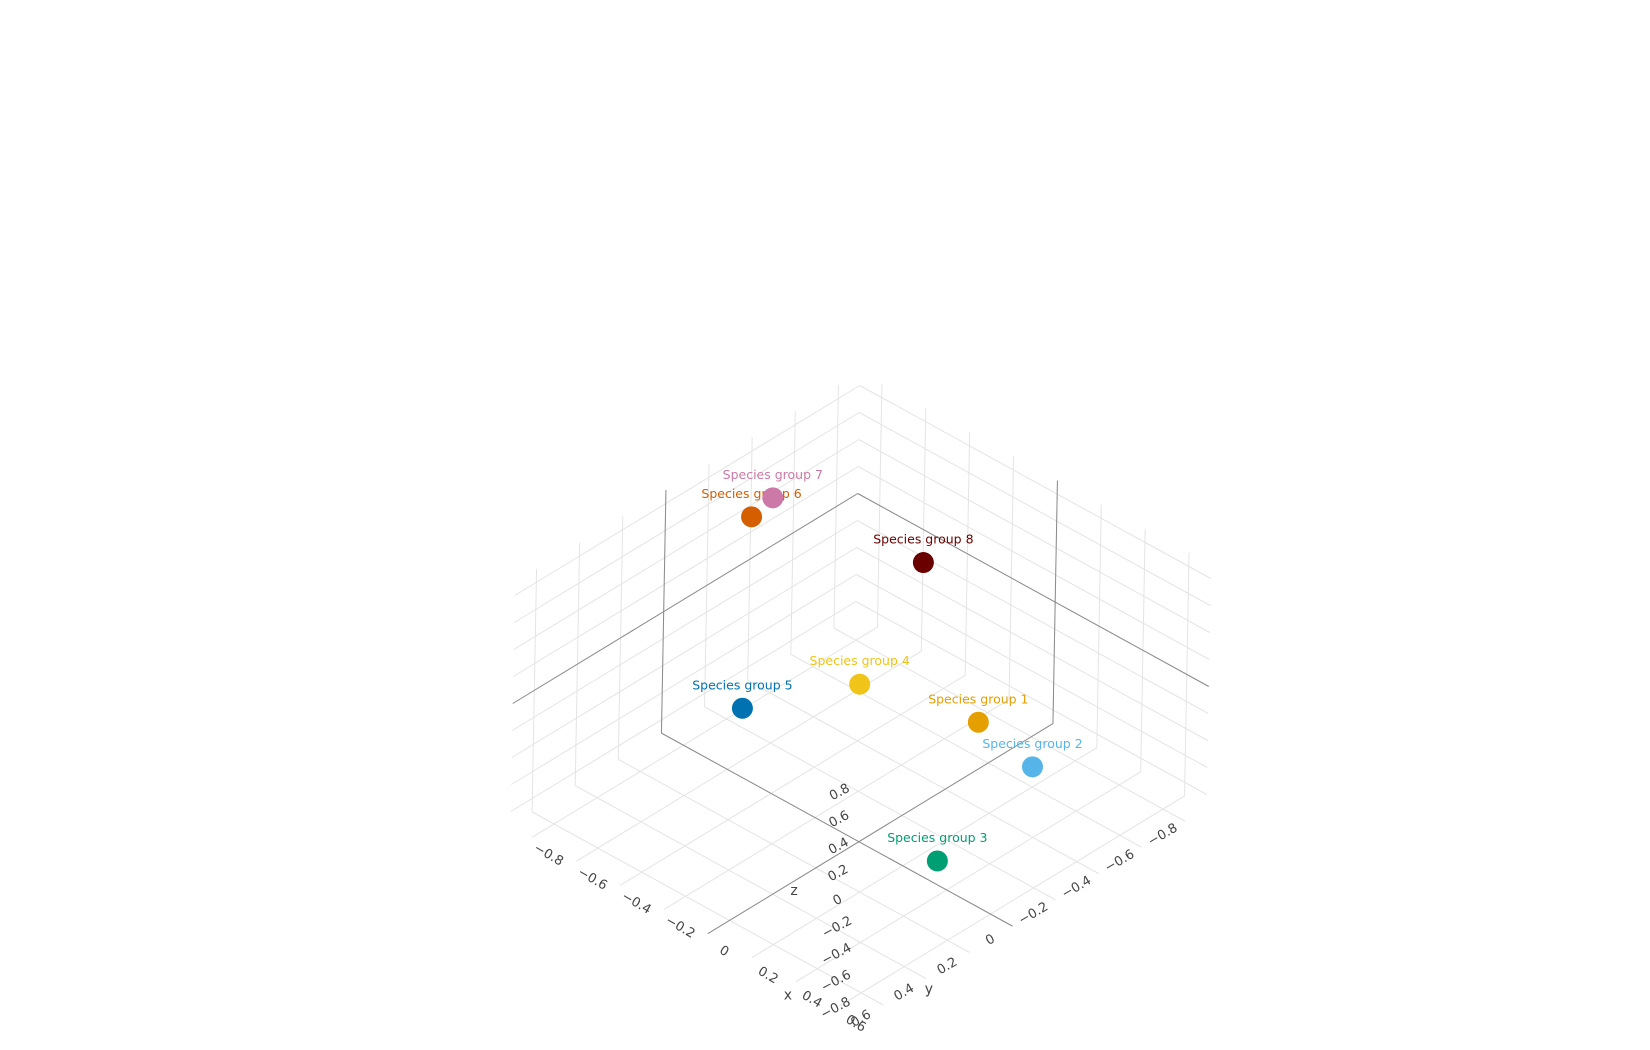 This screenshot has height=1050, width=1650. Describe the element at coordinates (1033, 590) in the screenshot. I see `zeroline-z-side` at that location.